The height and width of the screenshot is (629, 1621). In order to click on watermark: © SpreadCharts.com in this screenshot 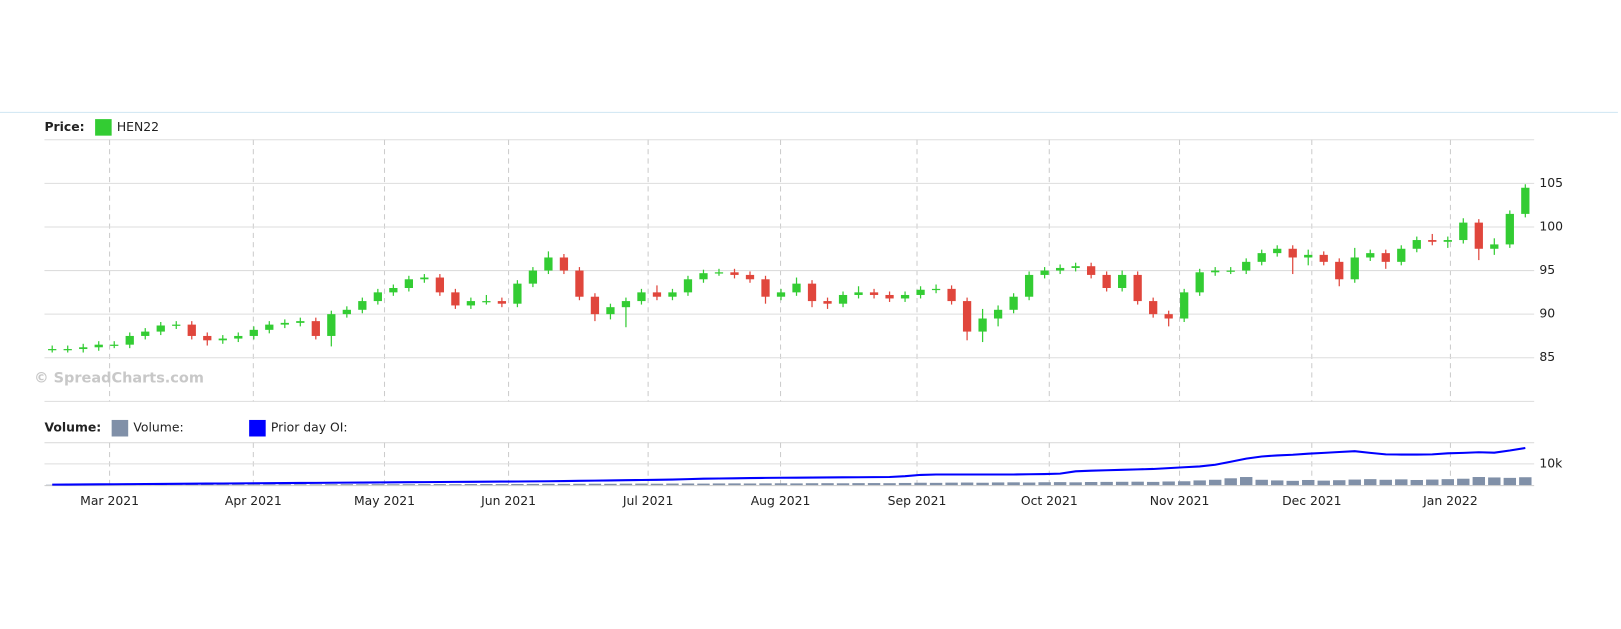, I will do `click(119, 379)`.